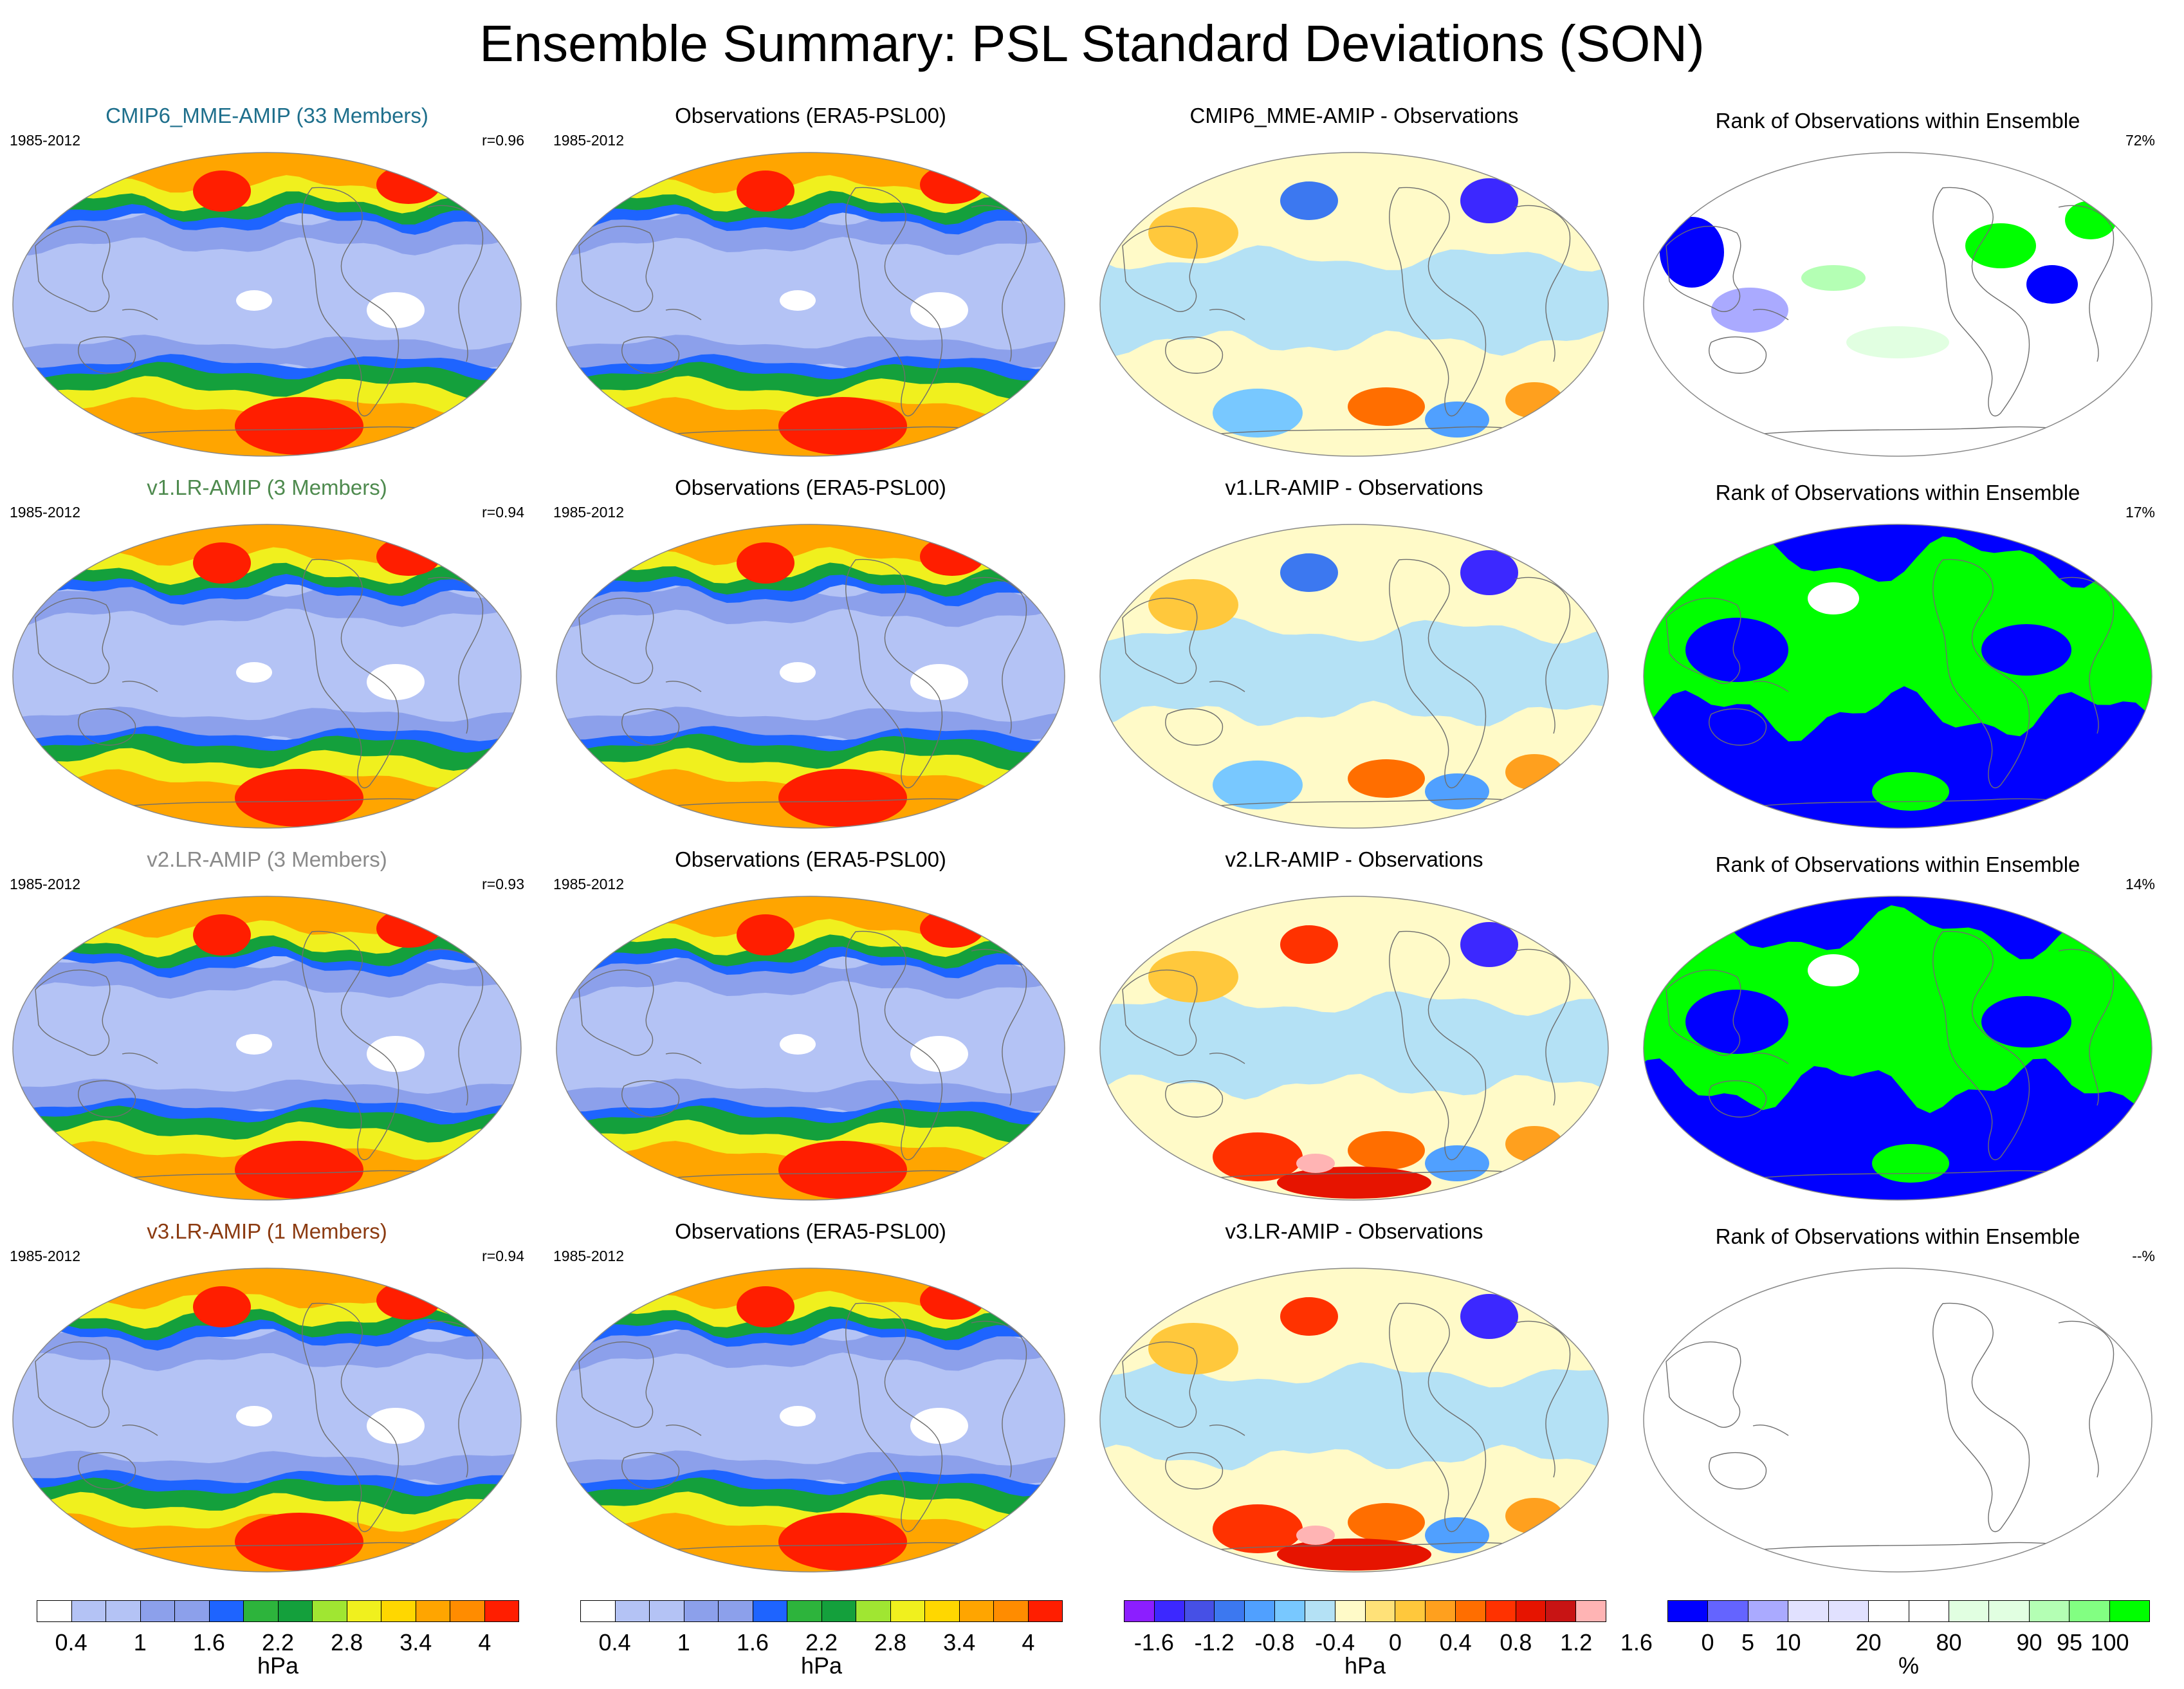 This screenshot has width=2184, height=1689. What do you see at coordinates (752, 1642) in the screenshot?
I see `colorbar-tick-label: 1.6` at bounding box center [752, 1642].